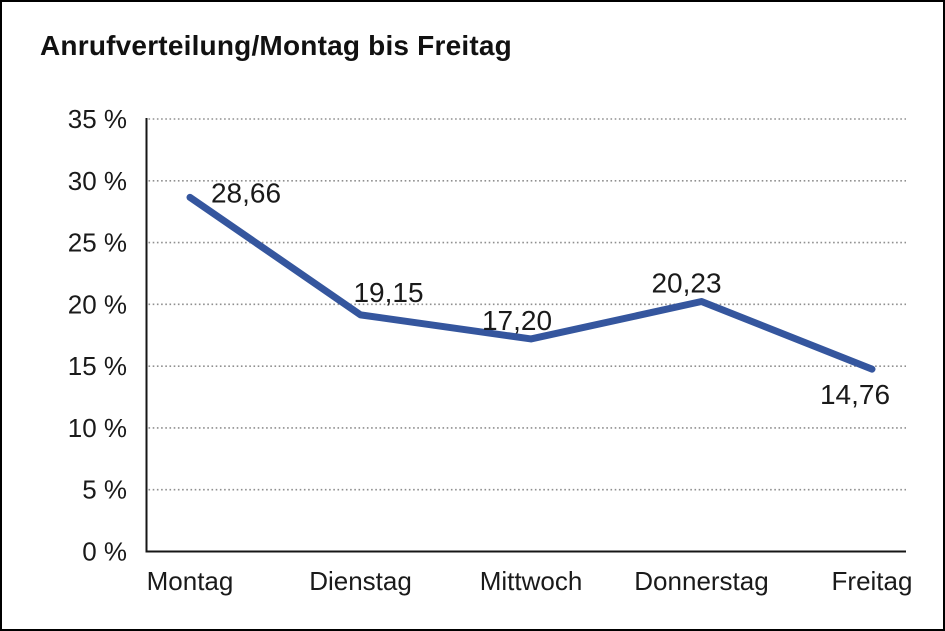 The height and width of the screenshot is (631, 945). Describe the element at coordinates (276, 45) in the screenshot. I see `chart-title: Anrufverteilung/Montag bis Freitag` at that location.